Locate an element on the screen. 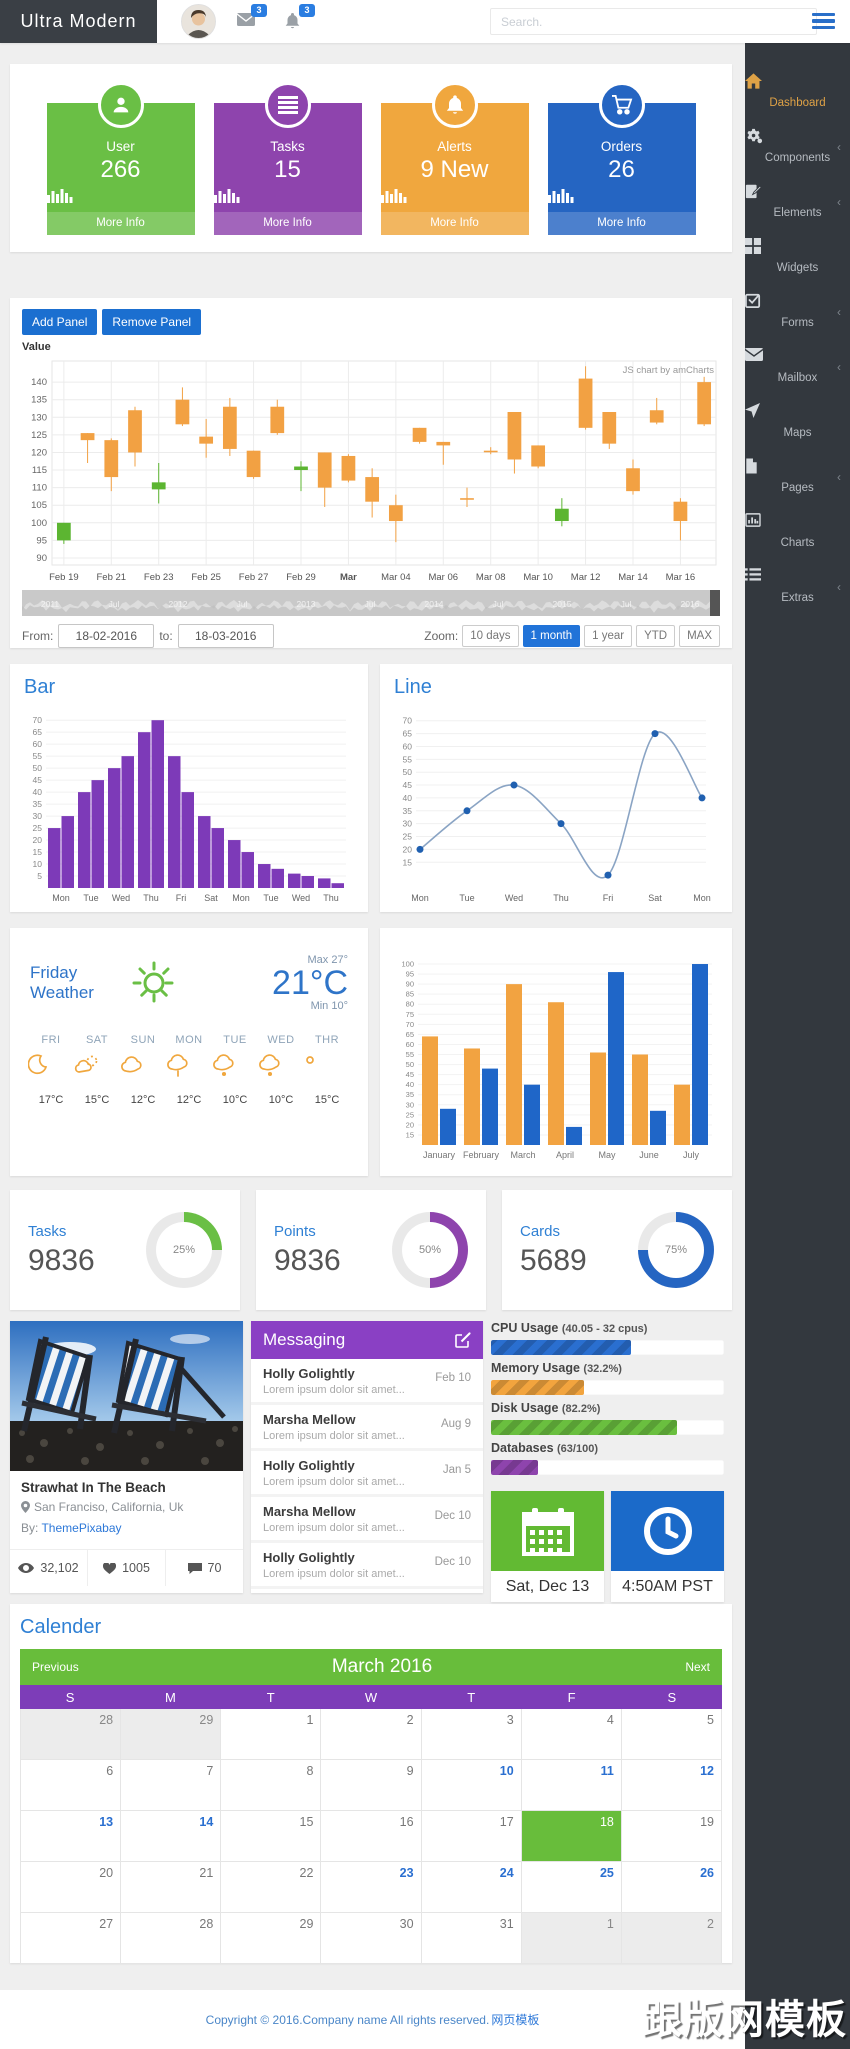  stat-card-circle is located at coordinates (120, 105).